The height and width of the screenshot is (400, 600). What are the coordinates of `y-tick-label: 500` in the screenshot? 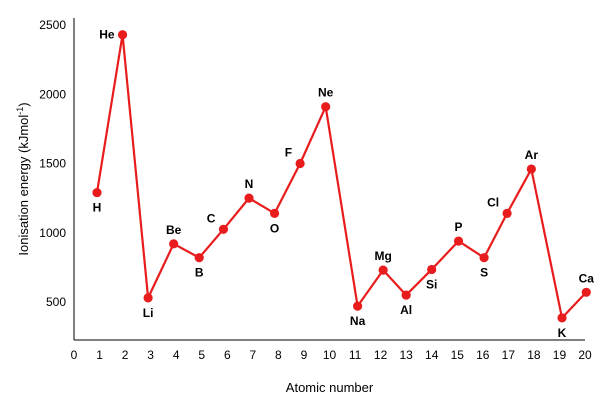 It's located at (56, 302).